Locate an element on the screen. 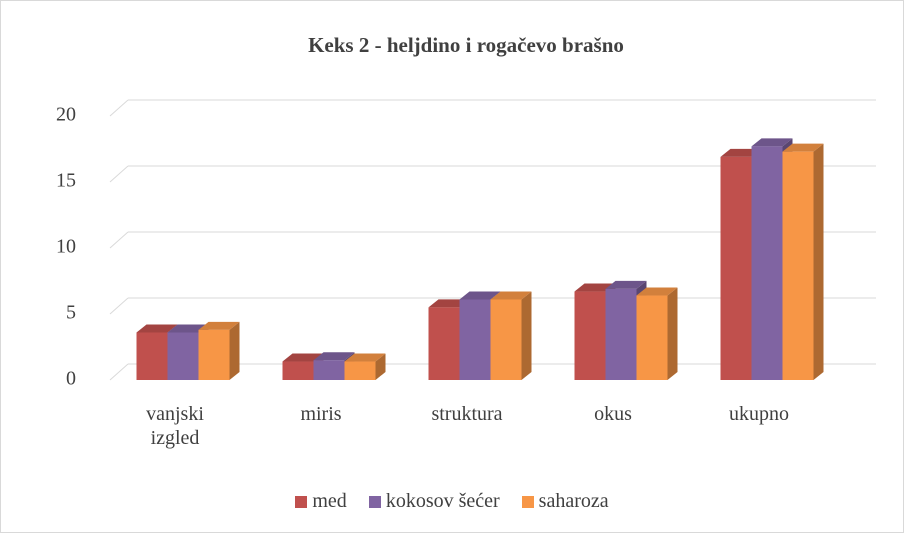 This screenshot has height=533, width=904. legend-label: saharoza is located at coordinates (573, 501).